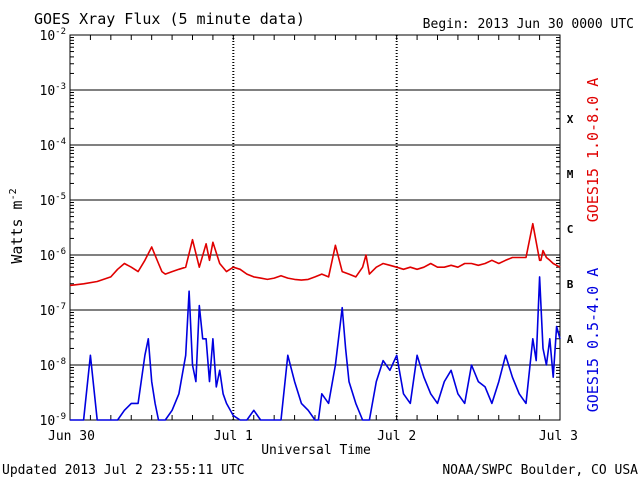 The height and width of the screenshot is (480, 640). Describe the element at coordinates (570, 119) in the screenshot. I see `flare-class-label: X` at that location.